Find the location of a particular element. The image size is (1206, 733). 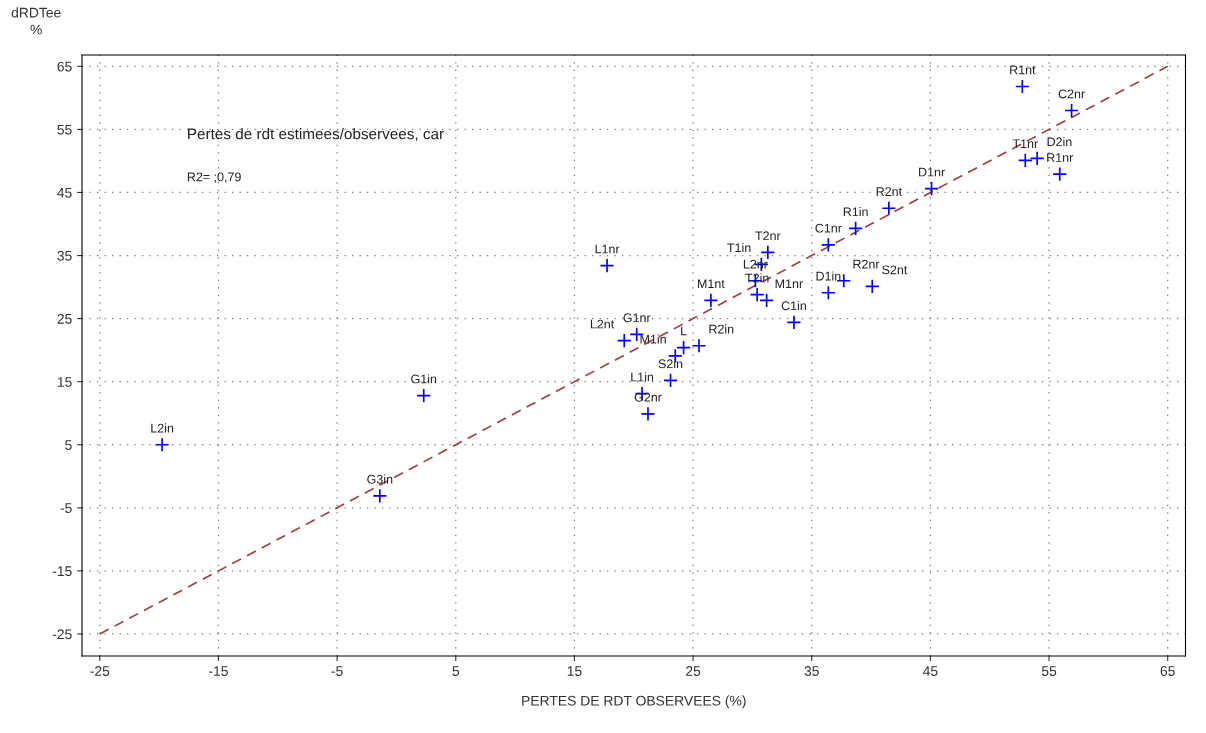

x-tick-label: 5 is located at coordinates (456, 671).